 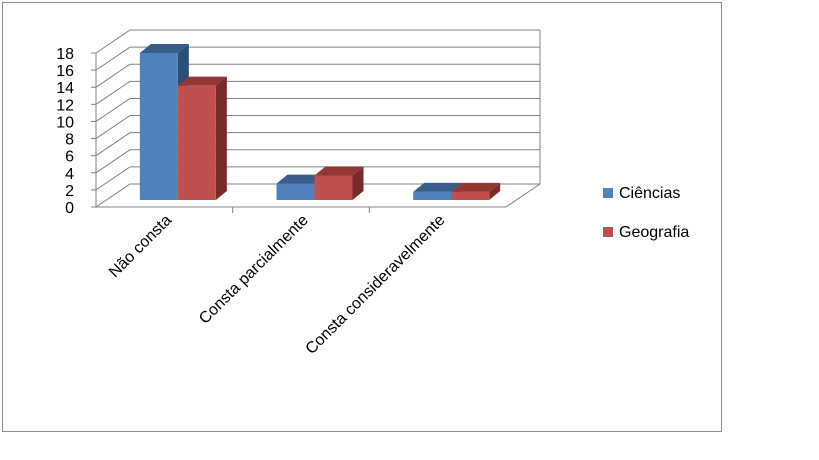 What do you see at coordinates (523, 195) in the screenshot?
I see `floor-right-edge` at bounding box center [523, 195].